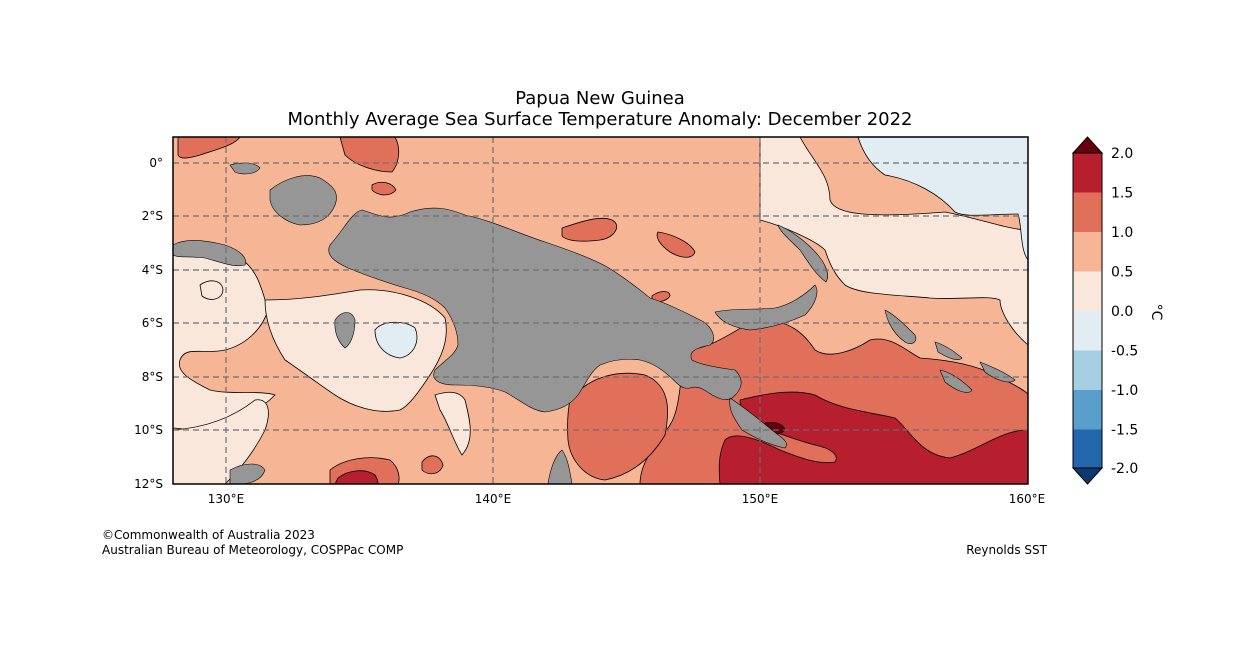  What do you see at coordinates (1122, 194) in the screenshot?
I see `colorbar-tick-1.5: 1.5` at bounding box center [1122, 194].